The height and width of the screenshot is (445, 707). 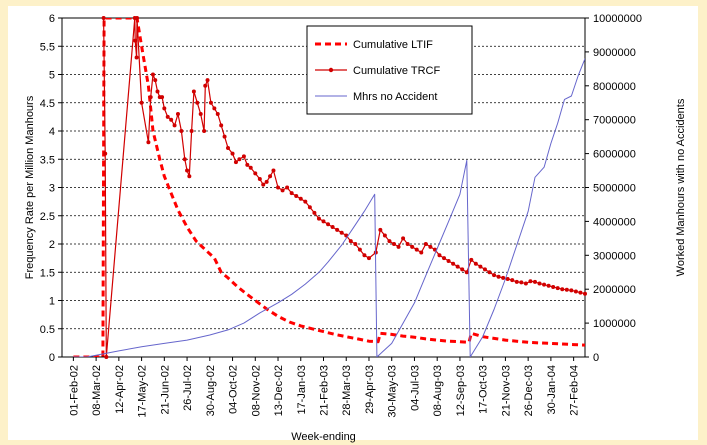 What do you see at coordinates (52, 189) in the screenshot?
I see `y-tick-label: 3` at bounding box center [52, 189].